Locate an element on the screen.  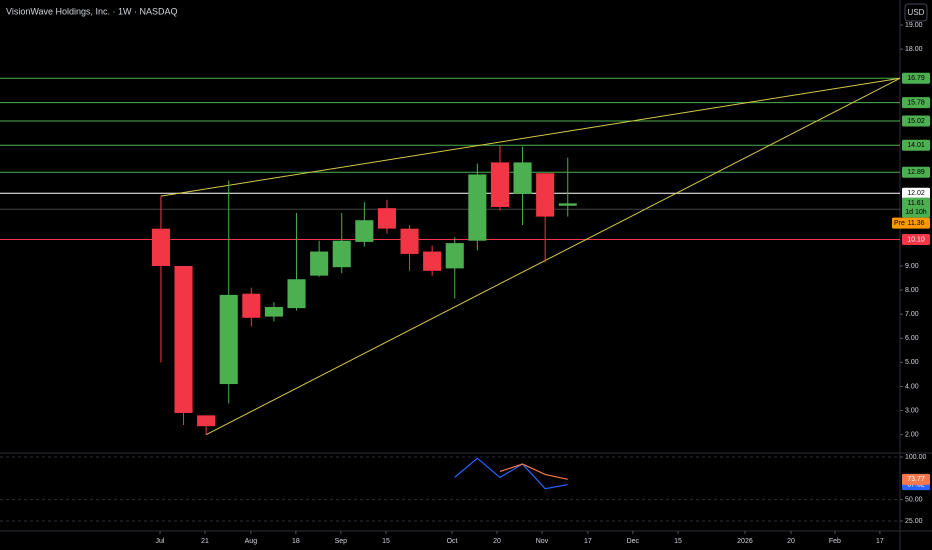
currency-label: USD is located at coordinates (916, 12).